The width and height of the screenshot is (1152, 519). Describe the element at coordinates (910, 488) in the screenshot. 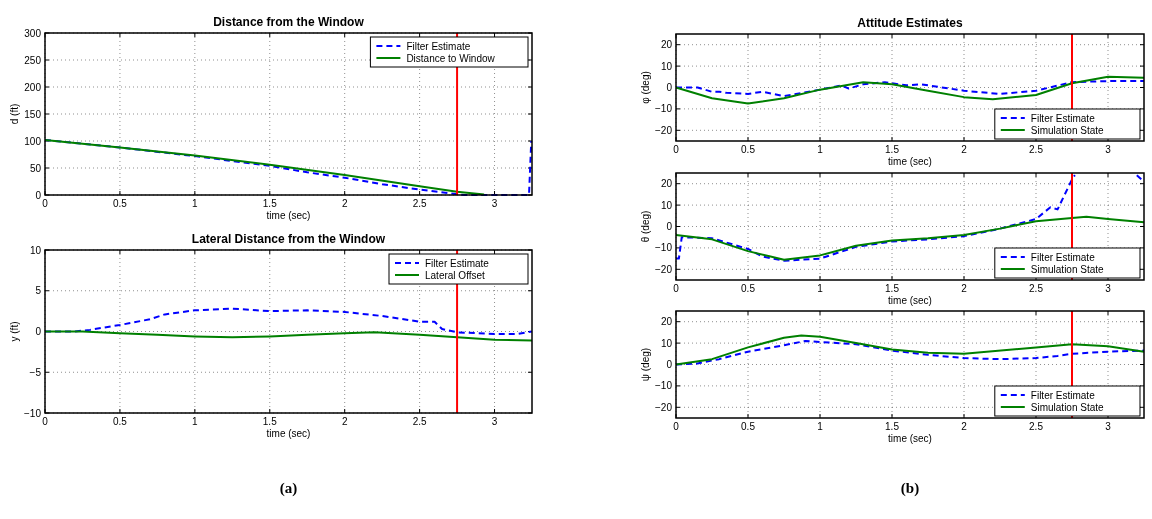

I see `text: (b)` at that location.